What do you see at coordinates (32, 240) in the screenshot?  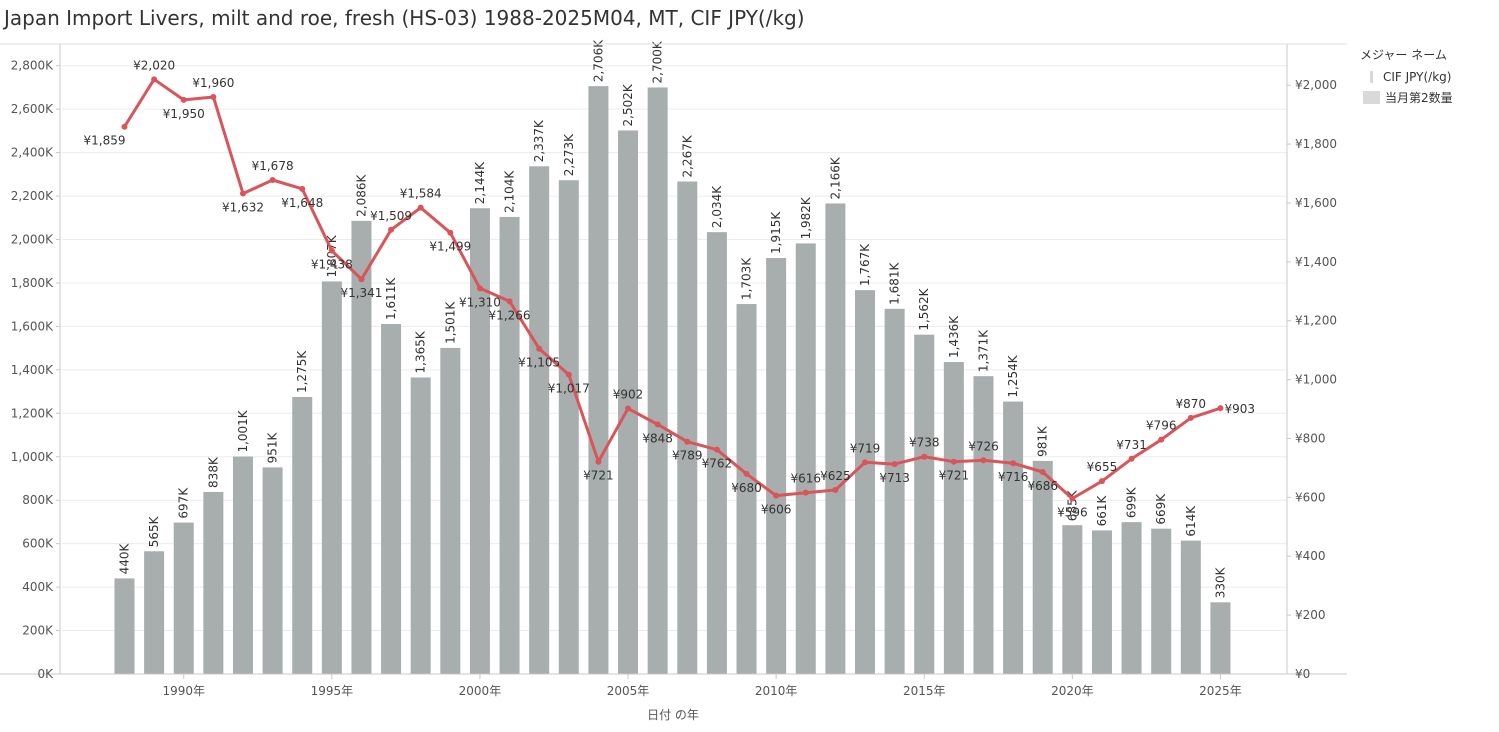 I see `left-tick-label: 2,000K` at bounding box center [32, 240].